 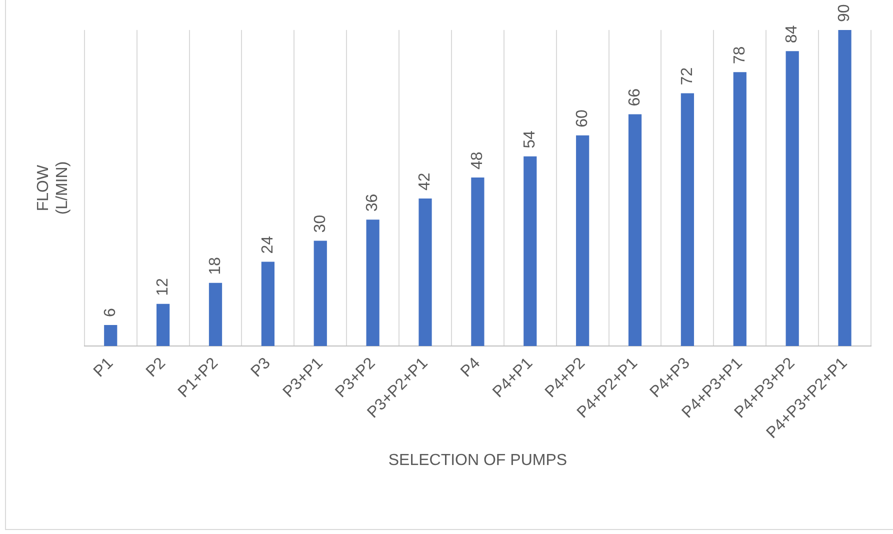 What do you see at coordinates (163, 287) in the screenshot?
I see `data-label: 12` at bounding box center [163, 287].